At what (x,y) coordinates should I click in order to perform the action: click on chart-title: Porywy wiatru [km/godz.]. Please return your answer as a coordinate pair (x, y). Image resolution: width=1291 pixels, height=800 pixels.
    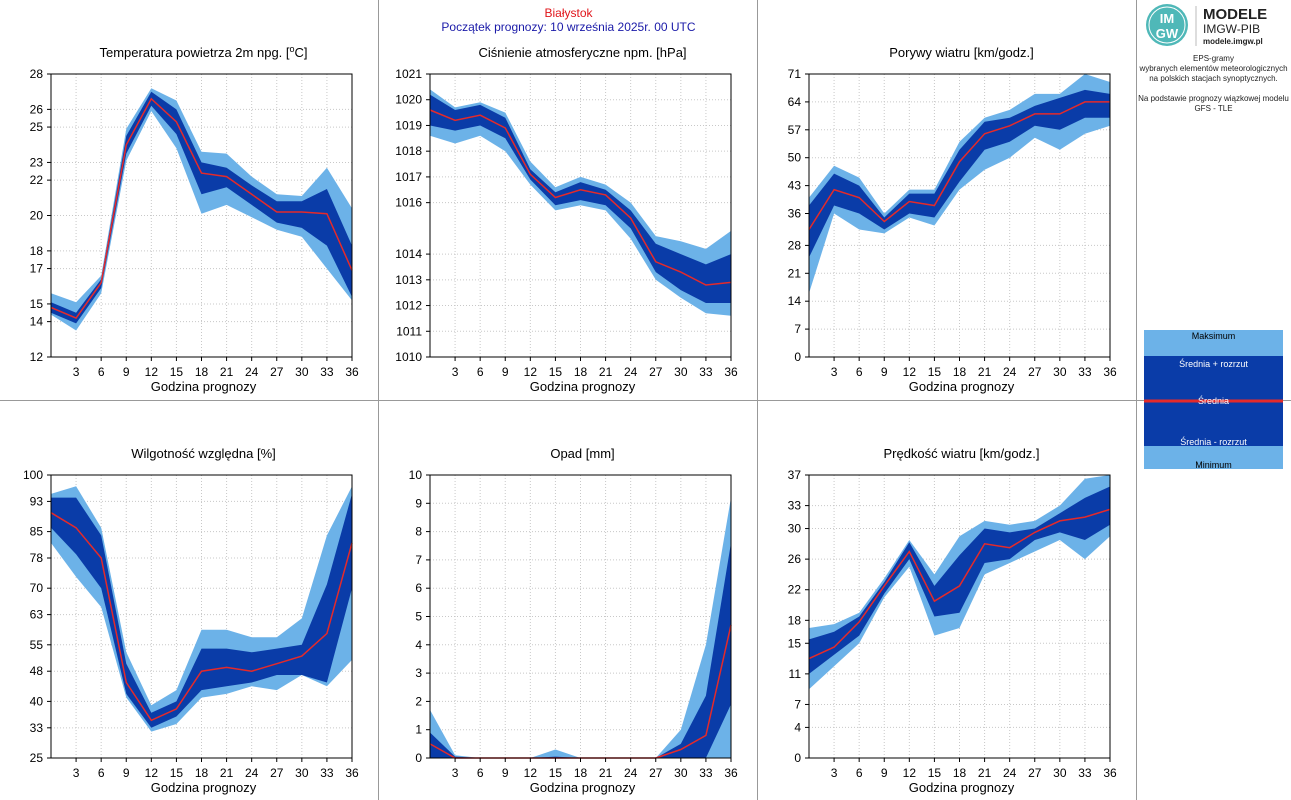
    Looking at the image, I should click on (961, 52).